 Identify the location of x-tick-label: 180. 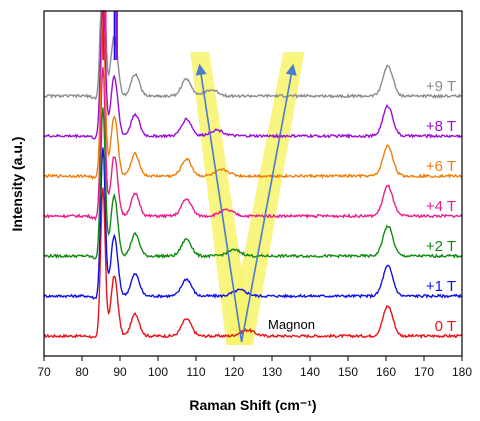
(462, 372).